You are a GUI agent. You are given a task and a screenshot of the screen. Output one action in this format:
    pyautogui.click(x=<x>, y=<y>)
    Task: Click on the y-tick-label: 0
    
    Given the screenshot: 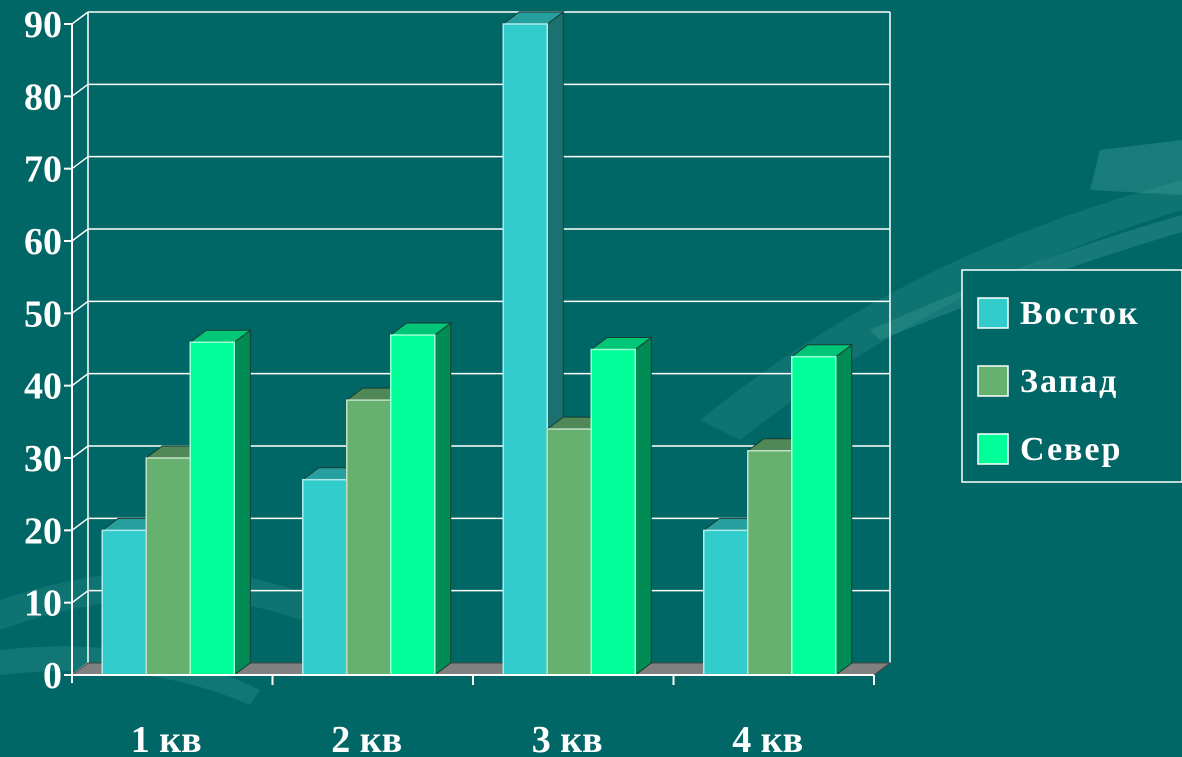 What is the action you would take?
    pyautogui.click(x=52, y=676)
    